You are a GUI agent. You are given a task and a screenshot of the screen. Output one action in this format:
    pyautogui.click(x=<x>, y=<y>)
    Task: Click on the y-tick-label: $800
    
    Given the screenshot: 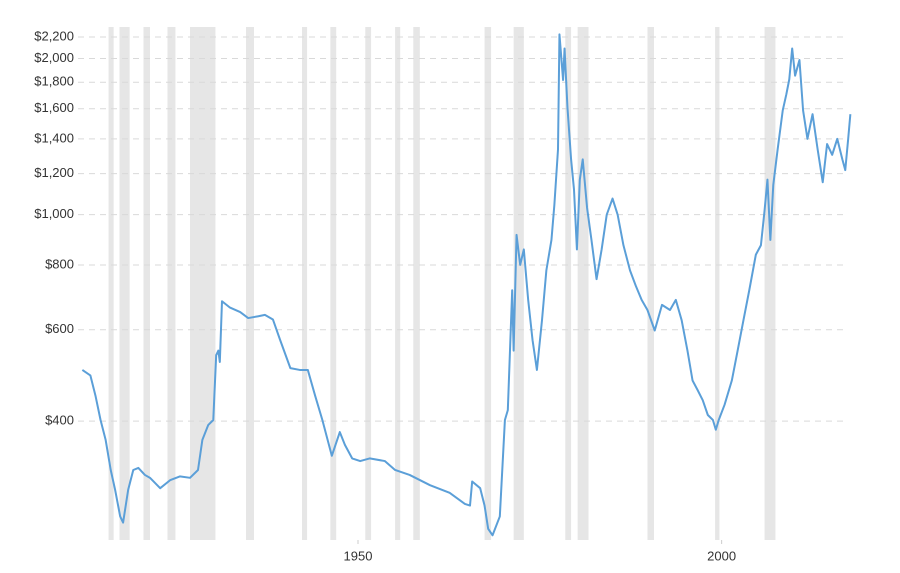 What is the action you would take?
    pyautogui.click(x=59, y=263)
    